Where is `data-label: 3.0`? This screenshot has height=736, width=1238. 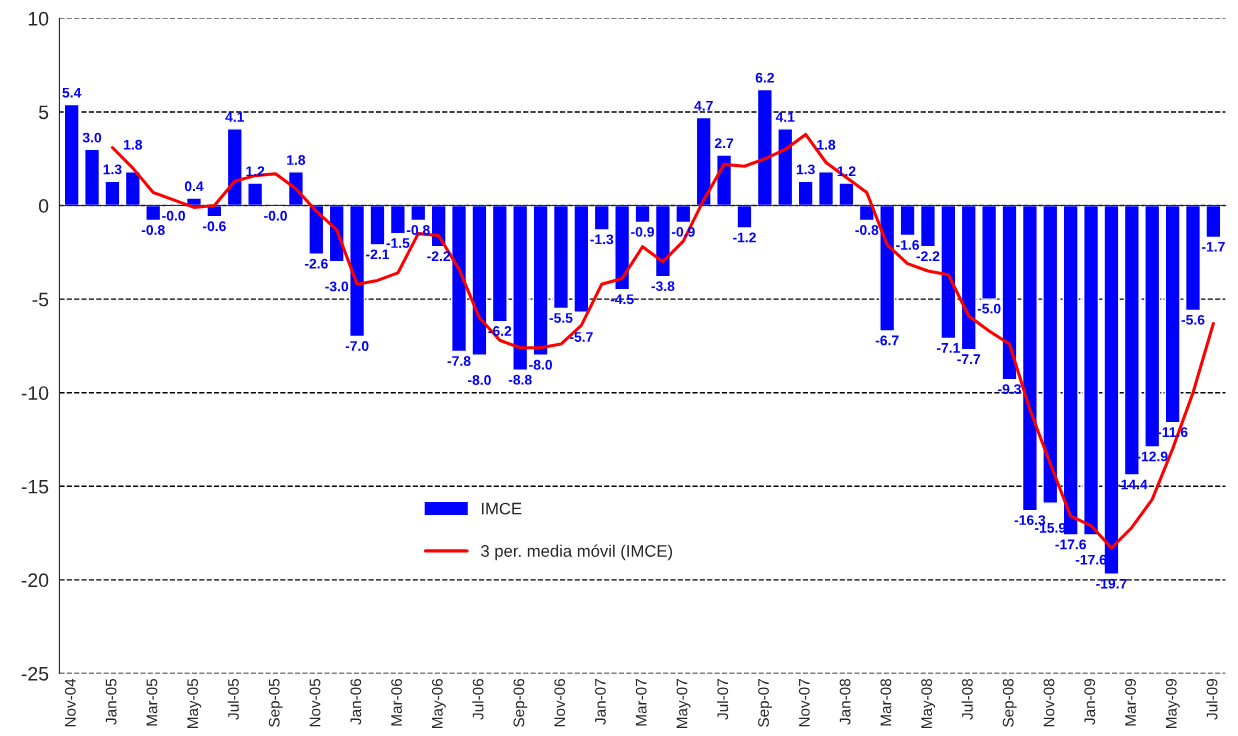 data-label: 3.0 is located at coordinates (92, 137).